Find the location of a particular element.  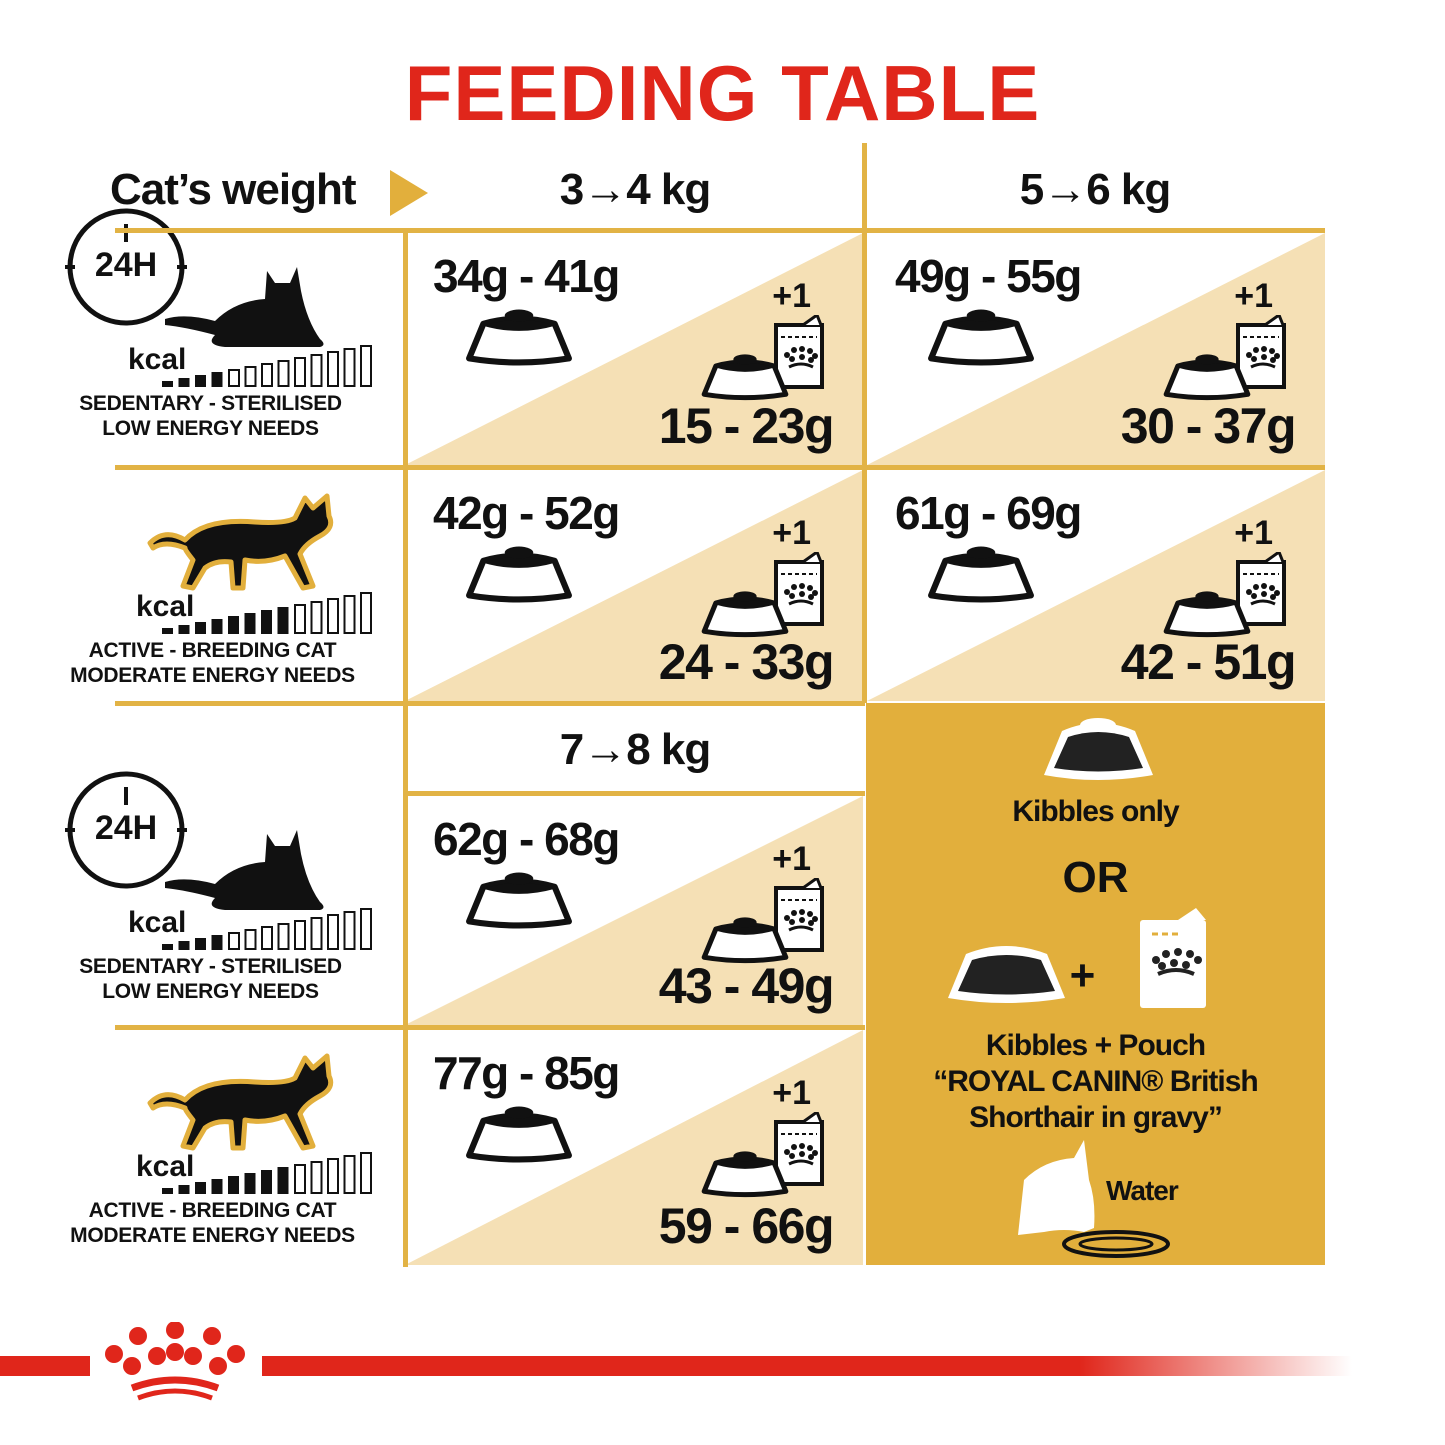

kibbles-pouch-line1: Kibbles + Pouch is located at coordinates (1095, 1045).